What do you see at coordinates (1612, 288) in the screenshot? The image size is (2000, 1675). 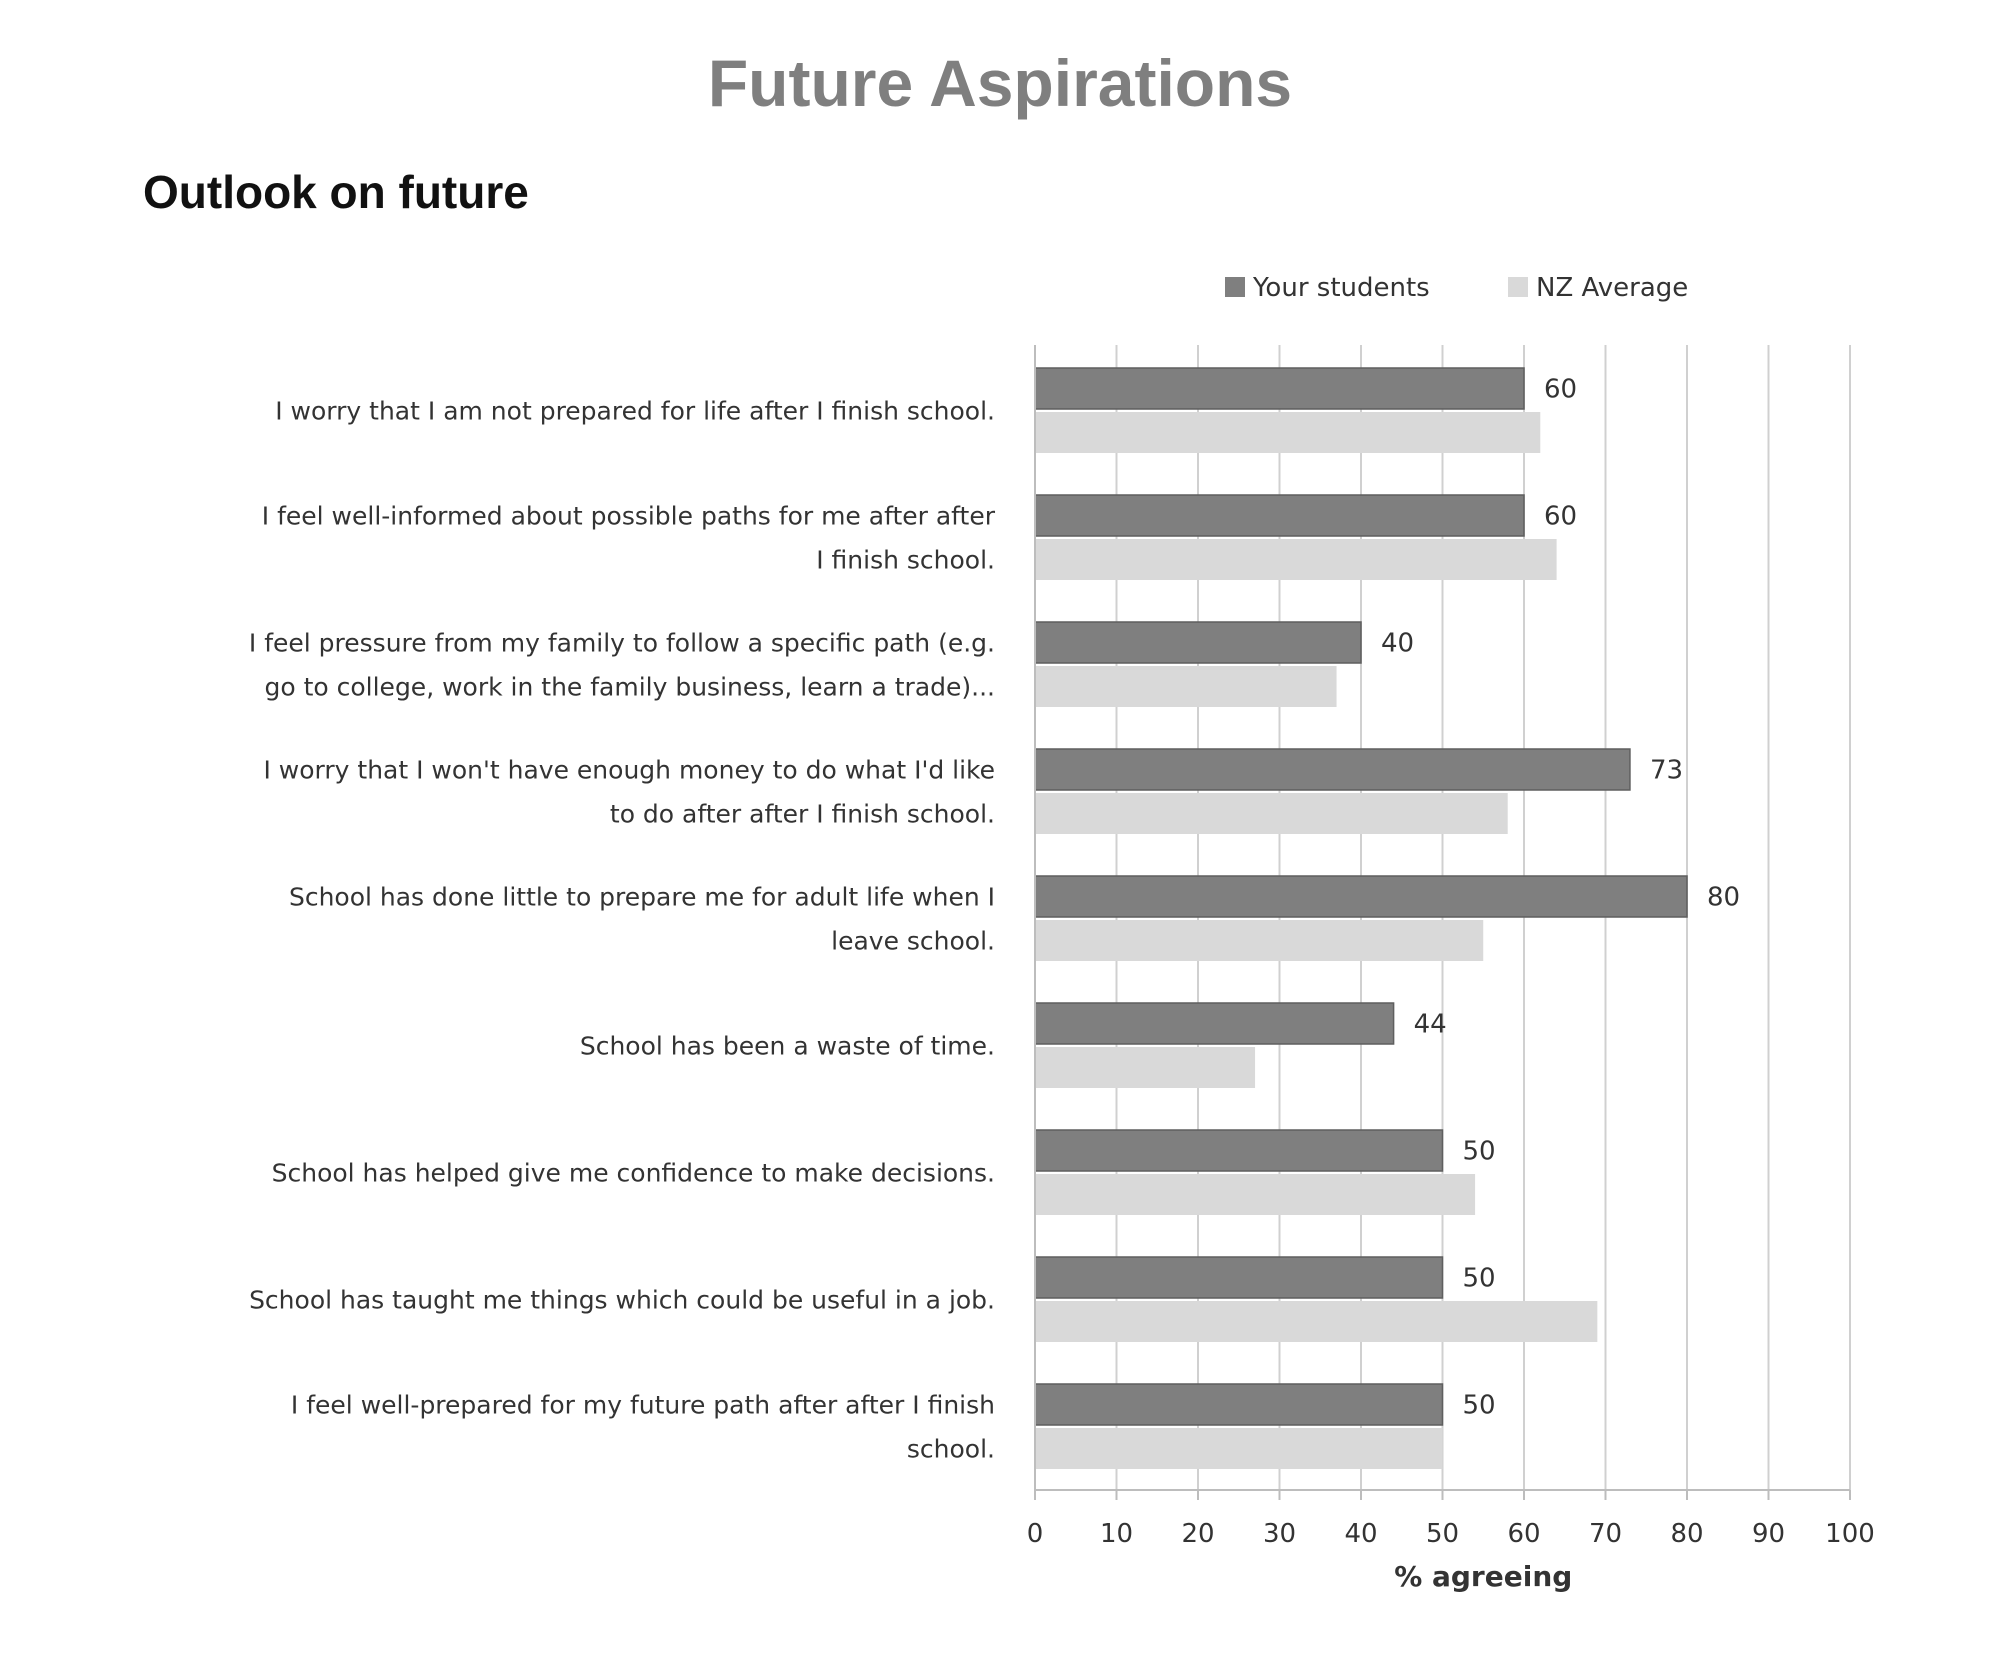 I see `legend-label: NZ Average` at bounding box center [1612, 288].